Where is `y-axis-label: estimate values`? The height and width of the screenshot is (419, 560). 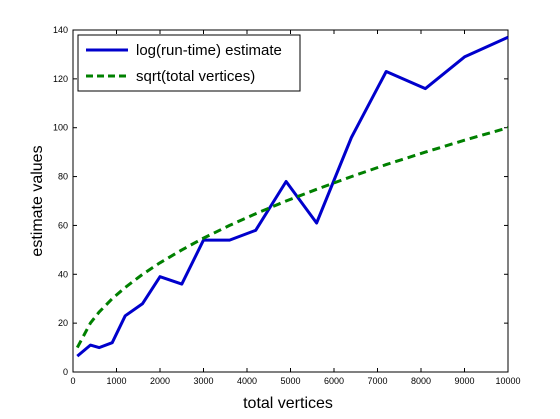
y-axis-label: estimate values is located at coordinates (37, 200).